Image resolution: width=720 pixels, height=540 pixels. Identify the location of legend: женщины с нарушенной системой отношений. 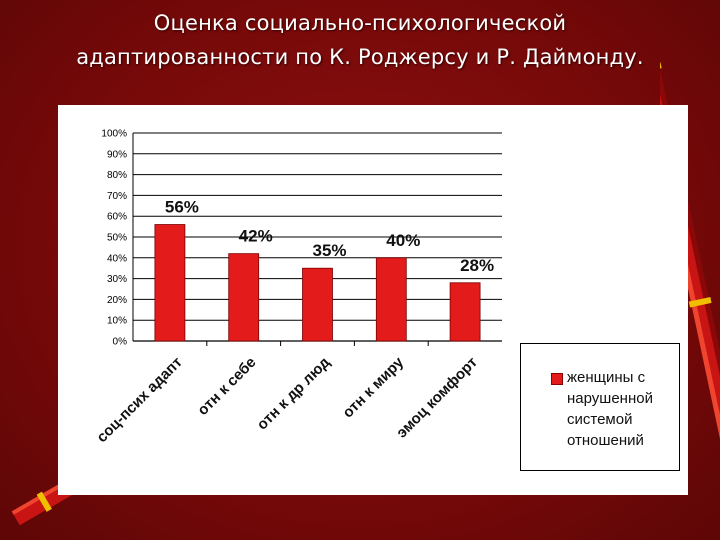
(600, 407).